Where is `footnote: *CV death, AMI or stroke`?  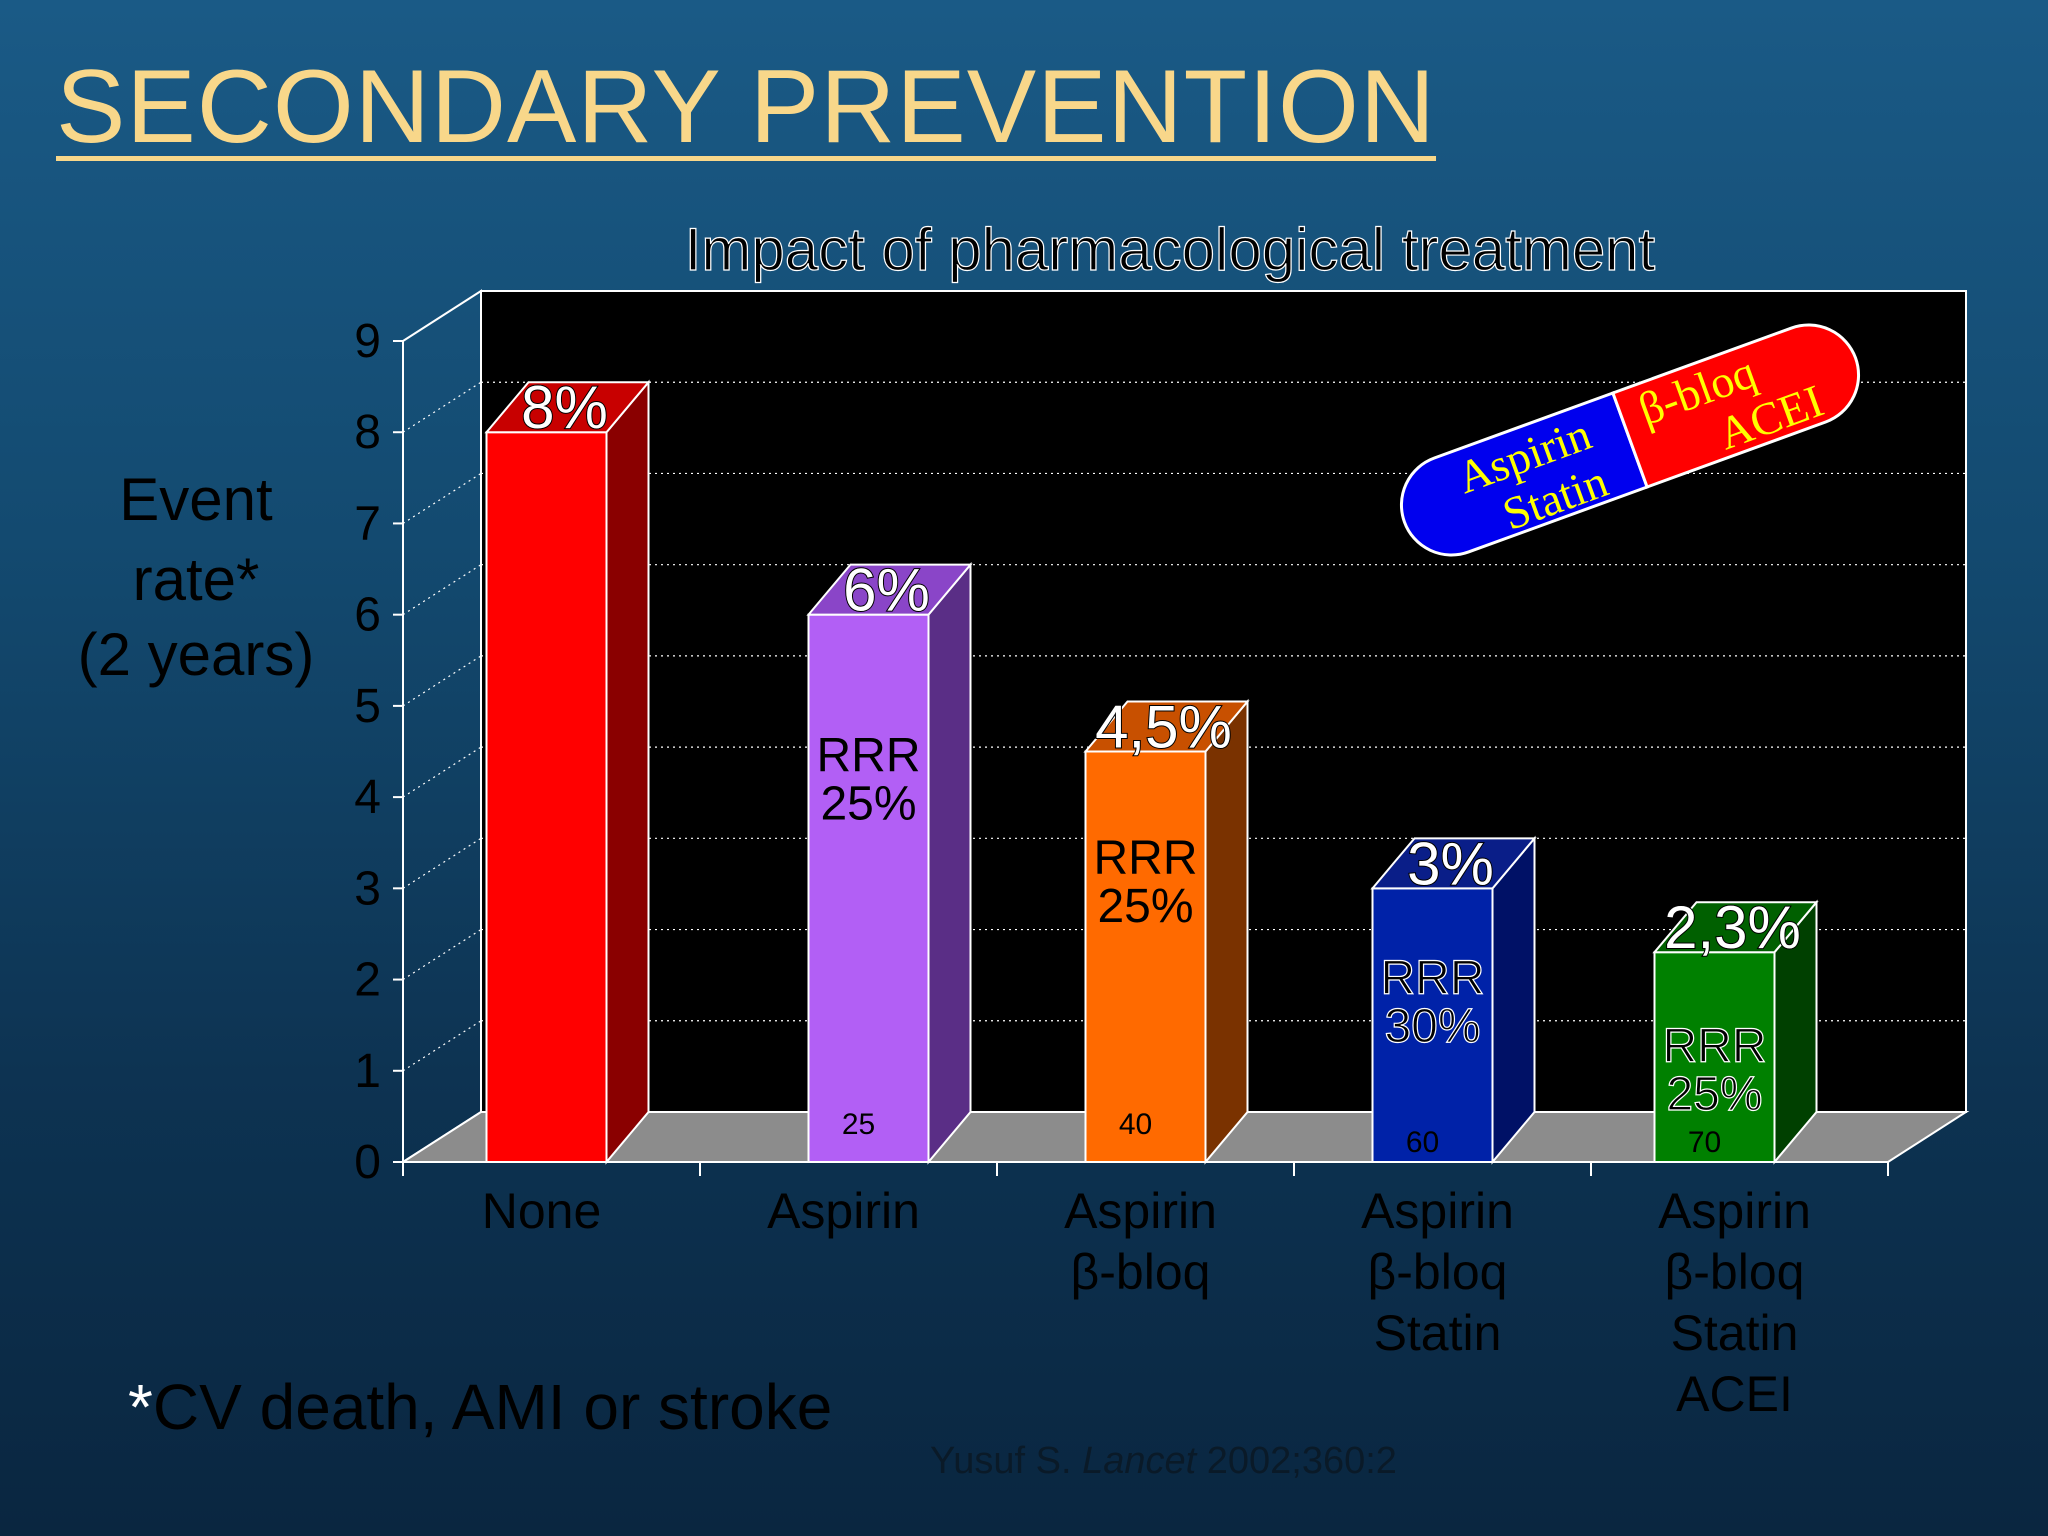
footnote: *CV death, AMI or stroke is located at coordinates (480, 1407).